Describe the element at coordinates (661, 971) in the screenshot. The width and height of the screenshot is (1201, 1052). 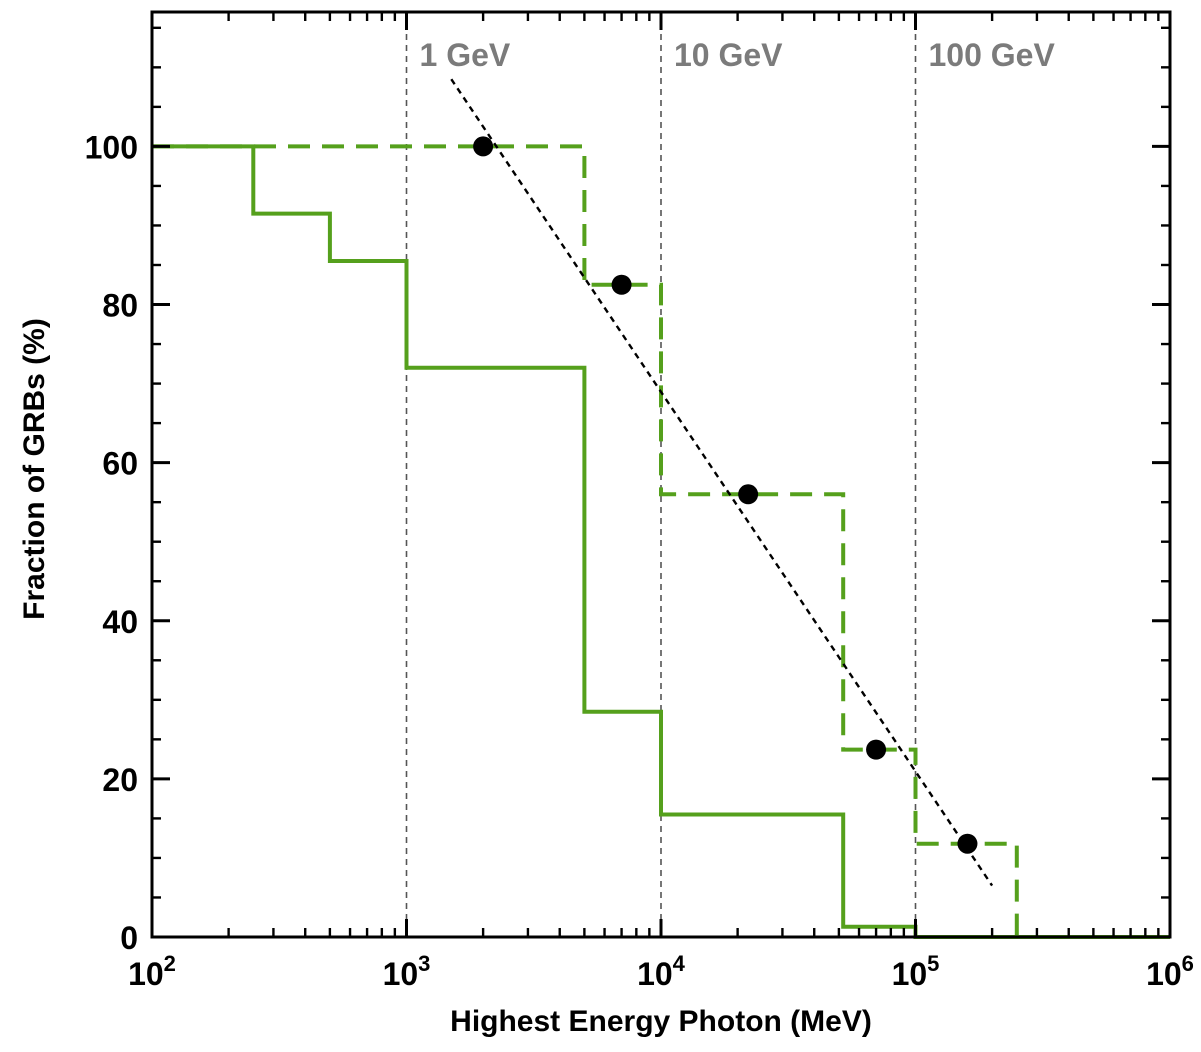
I see `x-tick-label-4: 10⁴` at that location.